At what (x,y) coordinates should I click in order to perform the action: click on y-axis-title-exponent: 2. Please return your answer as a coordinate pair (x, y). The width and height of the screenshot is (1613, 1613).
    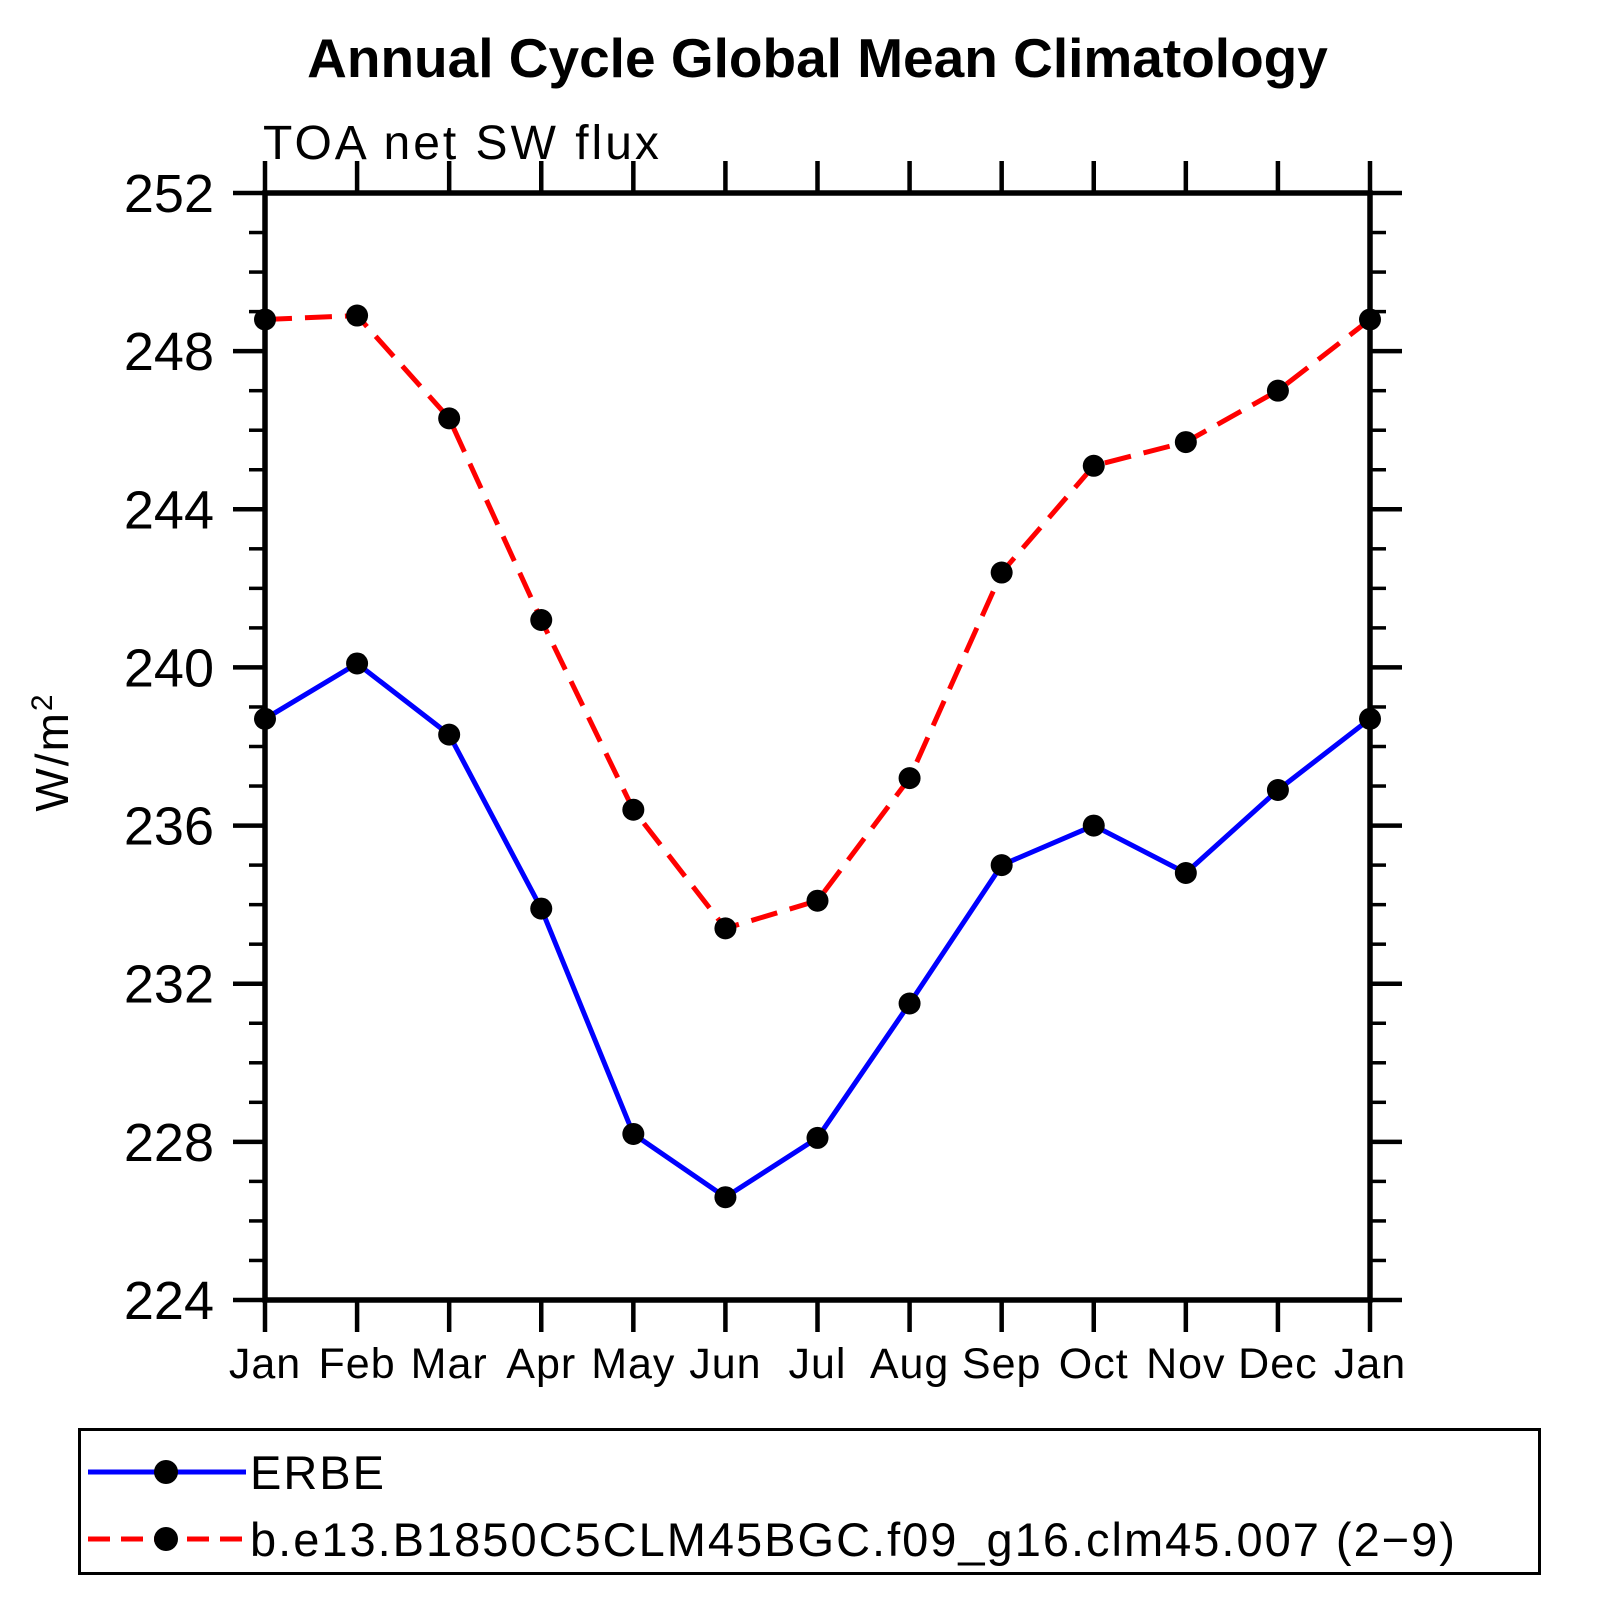
    Looking at the image, I should click on (42, 701).